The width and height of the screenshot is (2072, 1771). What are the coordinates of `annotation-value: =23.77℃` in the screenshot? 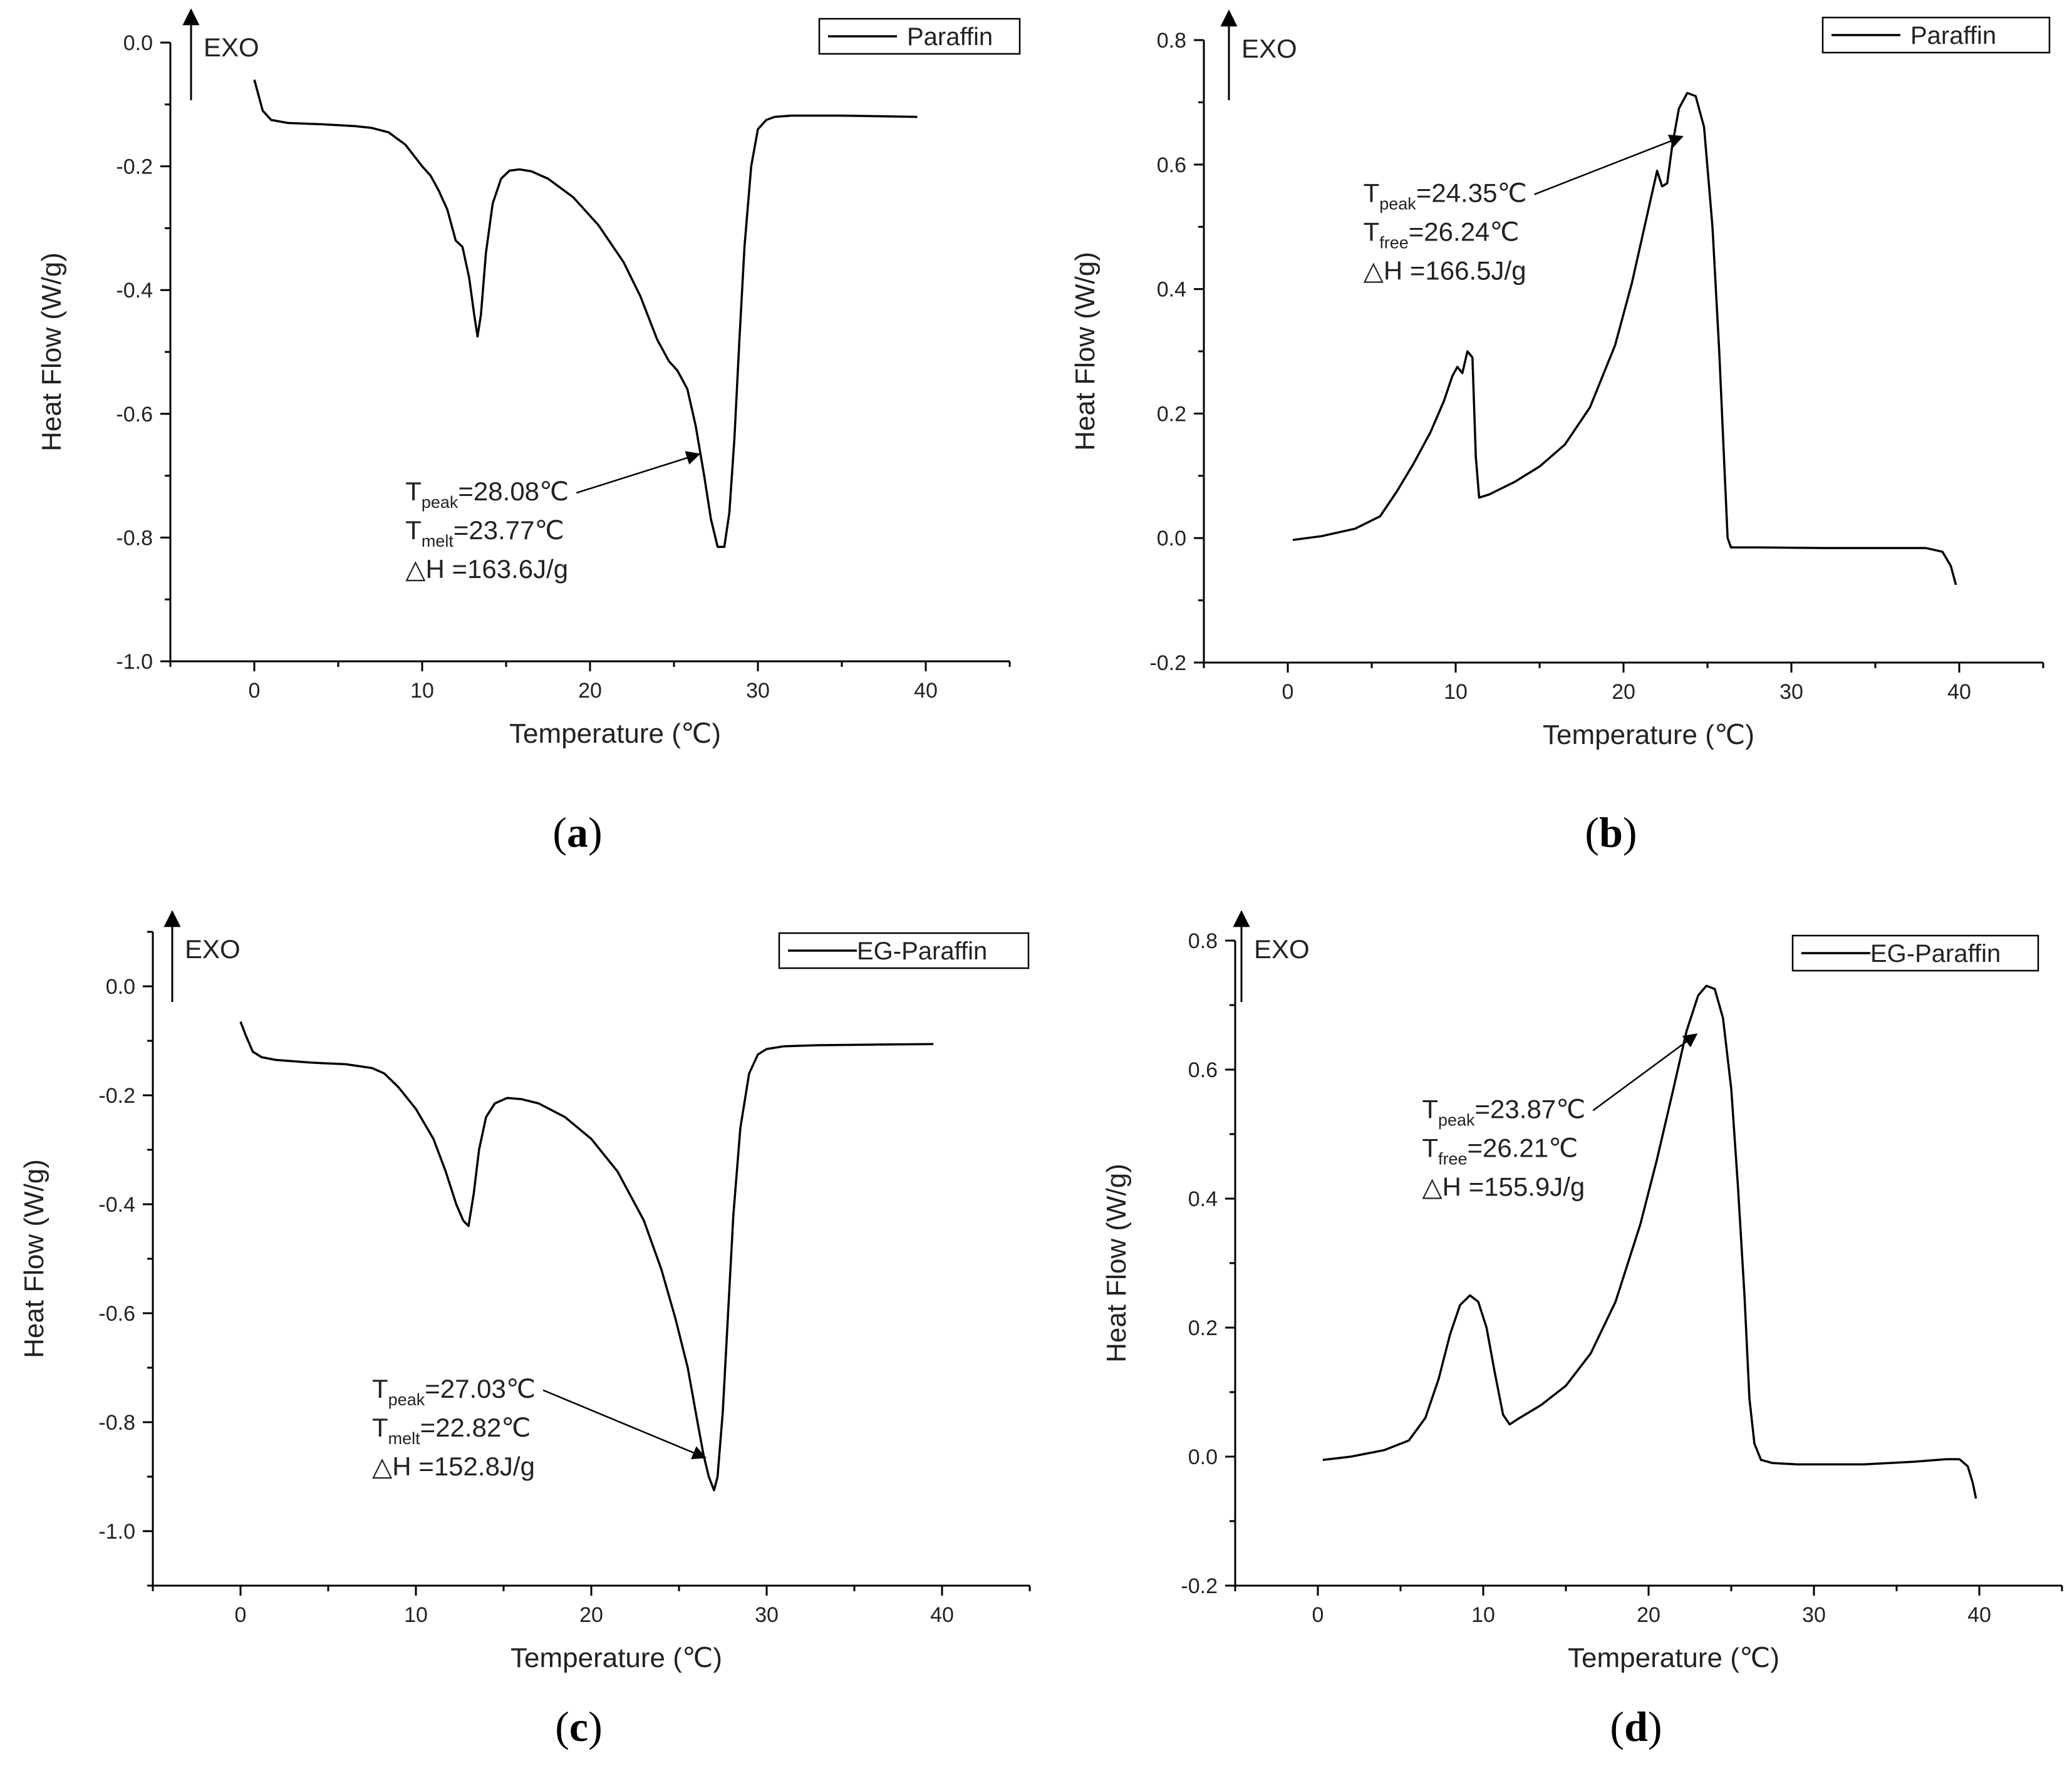 It's located at (508, 530).